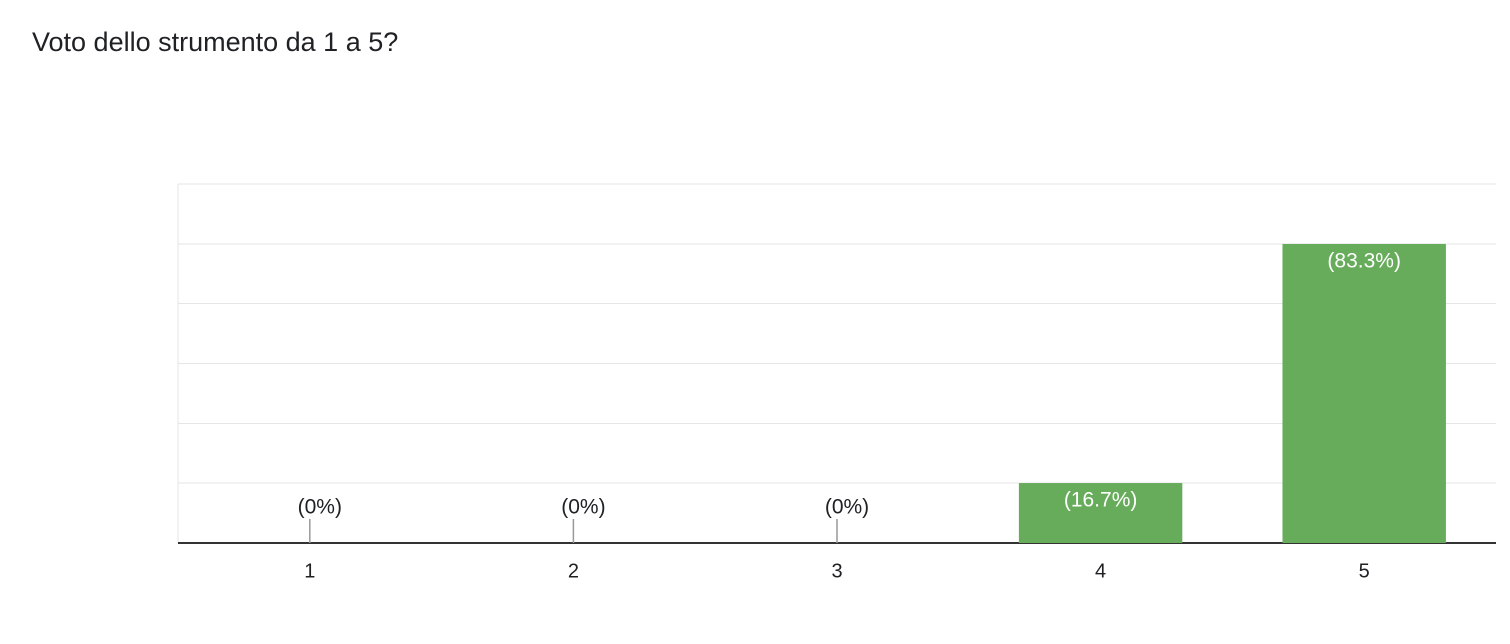 This screenshot has height=644, width=1510. What do you see at coordinates (1364, 260) in the screenshot?
I see `value-label: (83.3%)` at bounding box center [1364, 260].